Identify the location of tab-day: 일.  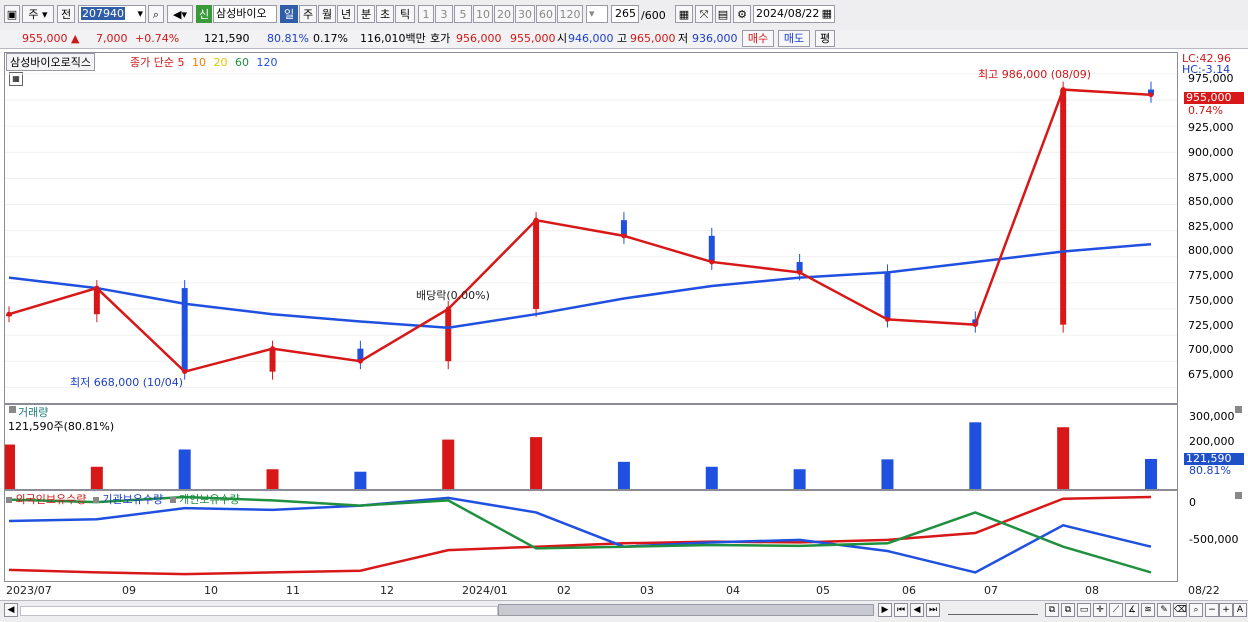
(289, 14).